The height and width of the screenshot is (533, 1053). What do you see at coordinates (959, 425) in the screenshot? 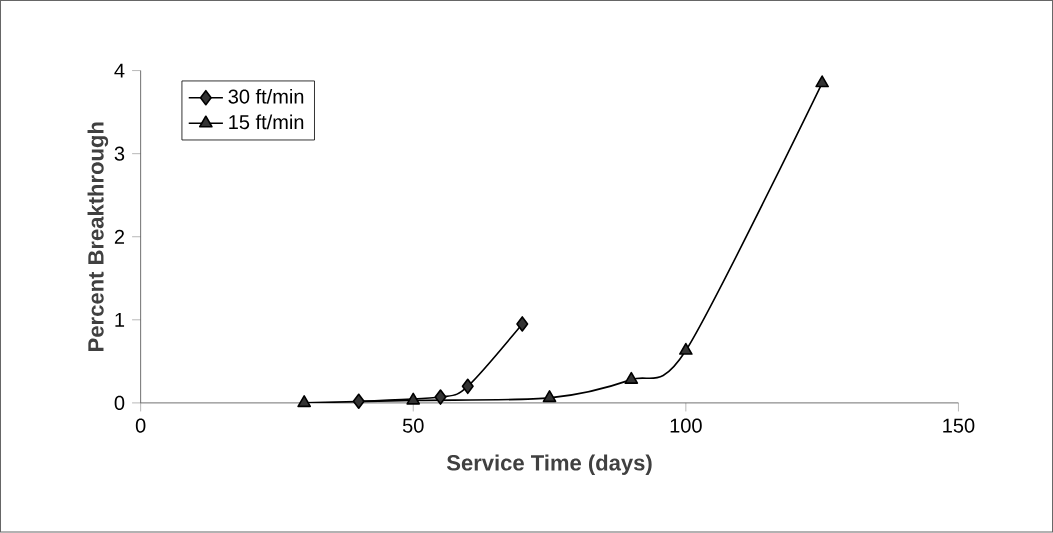
I see `x-tick-label: 150` at bounding box center [959, 425].